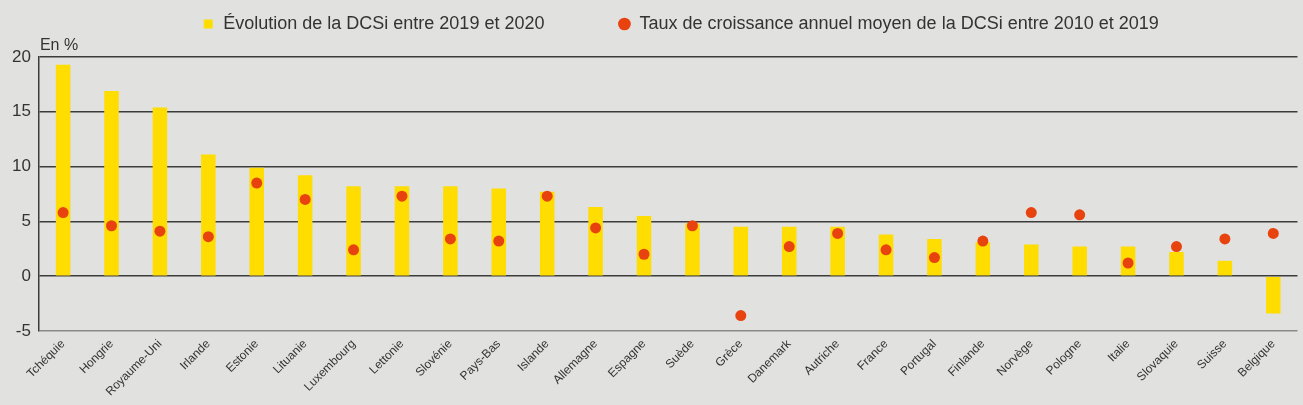 This screenshot has height=405, width=1303. What do you see at coordinates (26, 275) in the screenshot?
I see `y-tick-label: 0` at bounding box center [26, 275].